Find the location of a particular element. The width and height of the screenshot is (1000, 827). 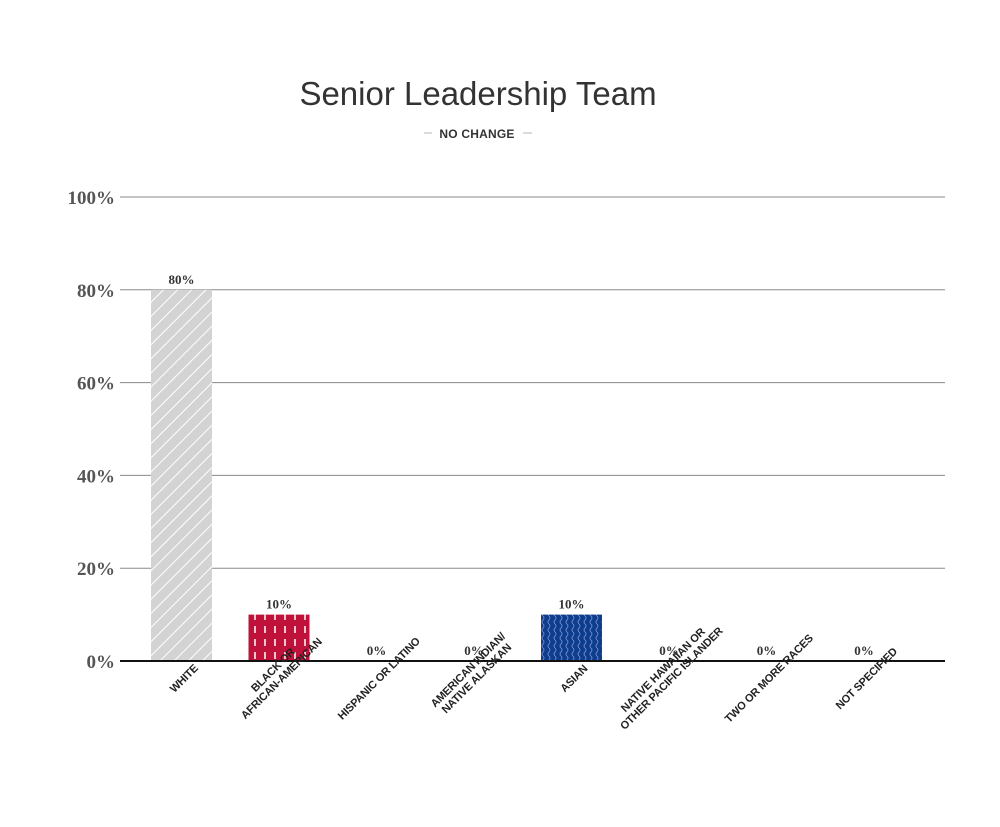

x-tick-label-line: OTHER PACIFIC ISLANDER is located at coordinates (671, 678).